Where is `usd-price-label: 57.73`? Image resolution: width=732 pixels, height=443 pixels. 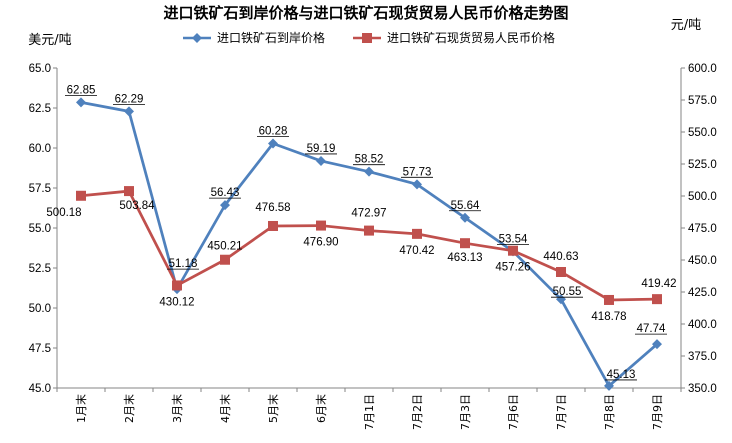
usd-price-label: 57.73 is located at coordinates (417, 172).